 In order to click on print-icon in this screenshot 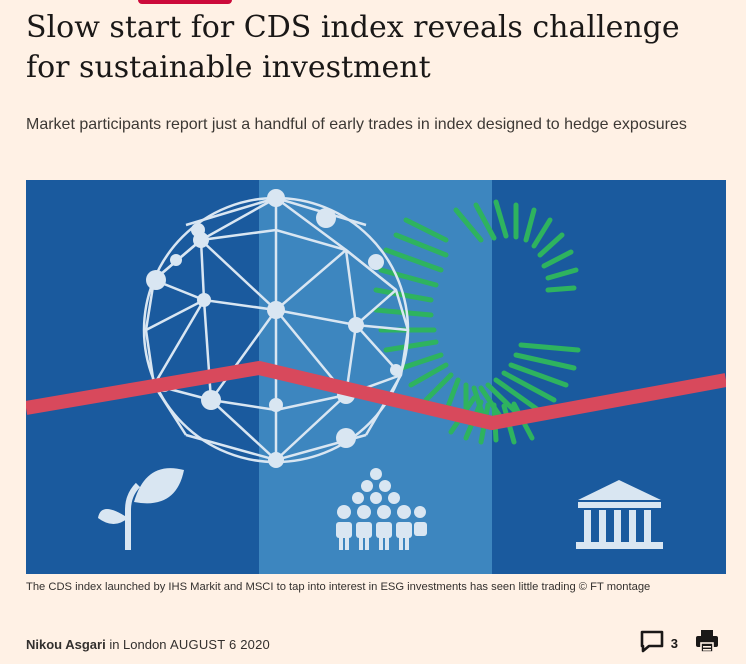, I will do `click(707, 643)`.